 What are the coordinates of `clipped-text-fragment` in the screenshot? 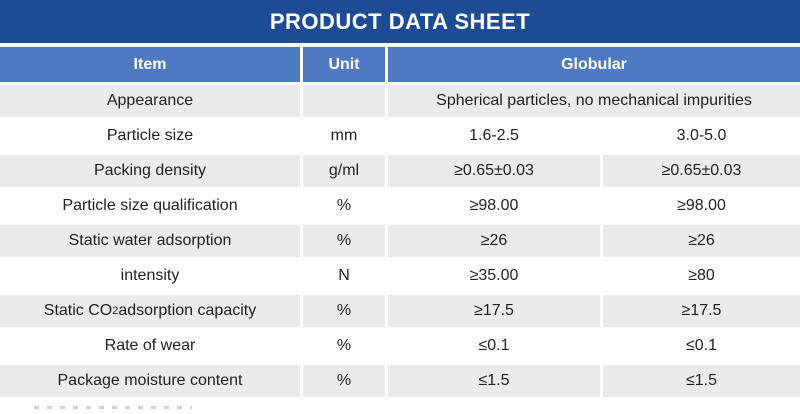 It's located at (113, 407).